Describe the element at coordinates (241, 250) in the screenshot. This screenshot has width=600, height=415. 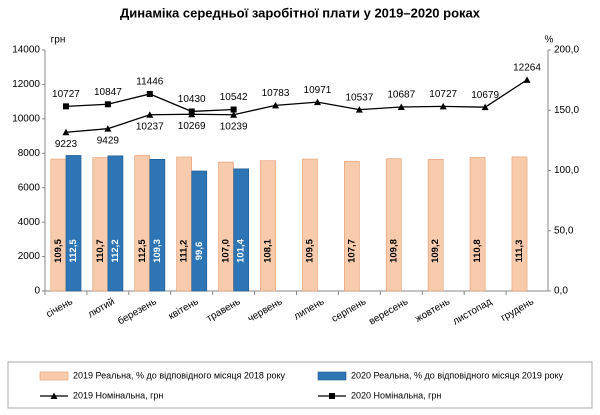
I see `value-label: 101,4` at that location.